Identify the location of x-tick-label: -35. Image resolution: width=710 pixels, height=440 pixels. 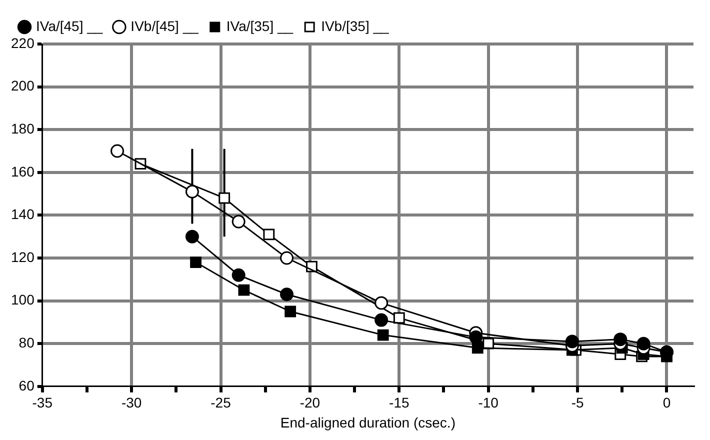
(42, 402).